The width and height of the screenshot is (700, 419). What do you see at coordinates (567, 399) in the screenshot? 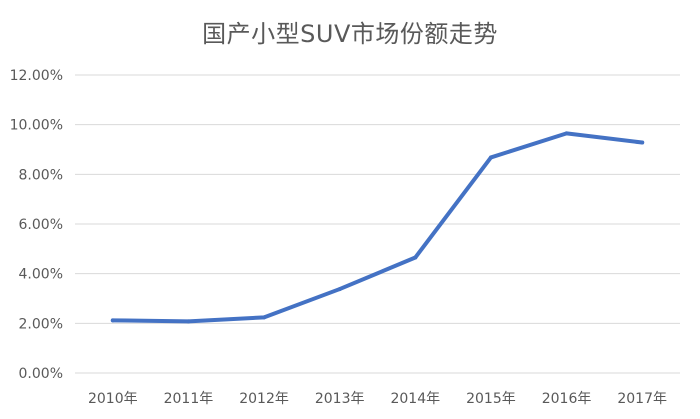
I see `x-tick-label: 2016年` at bounding box center [567, 399].